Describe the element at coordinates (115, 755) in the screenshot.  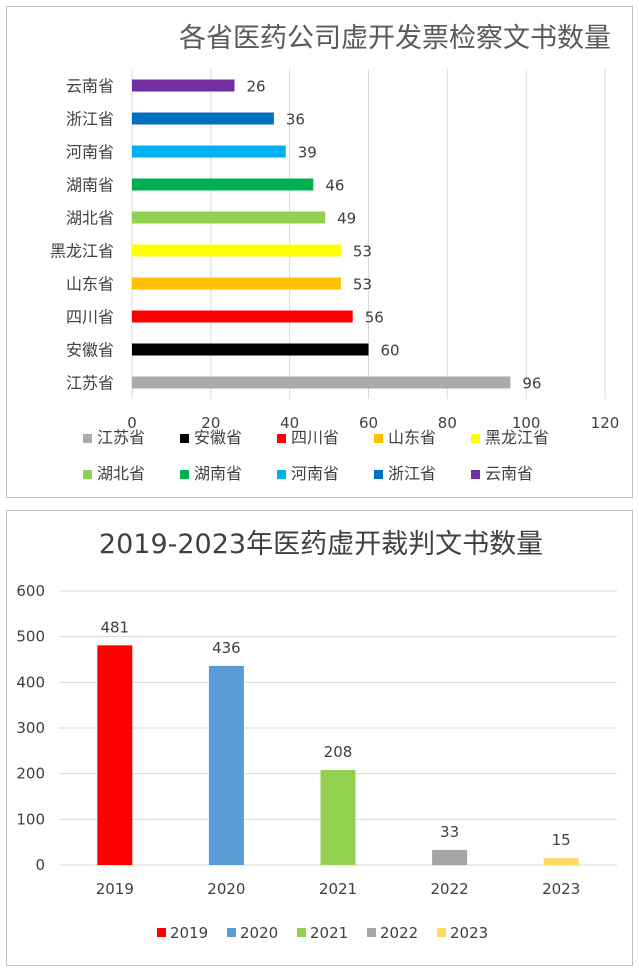
I see `bar-2019` at that location.